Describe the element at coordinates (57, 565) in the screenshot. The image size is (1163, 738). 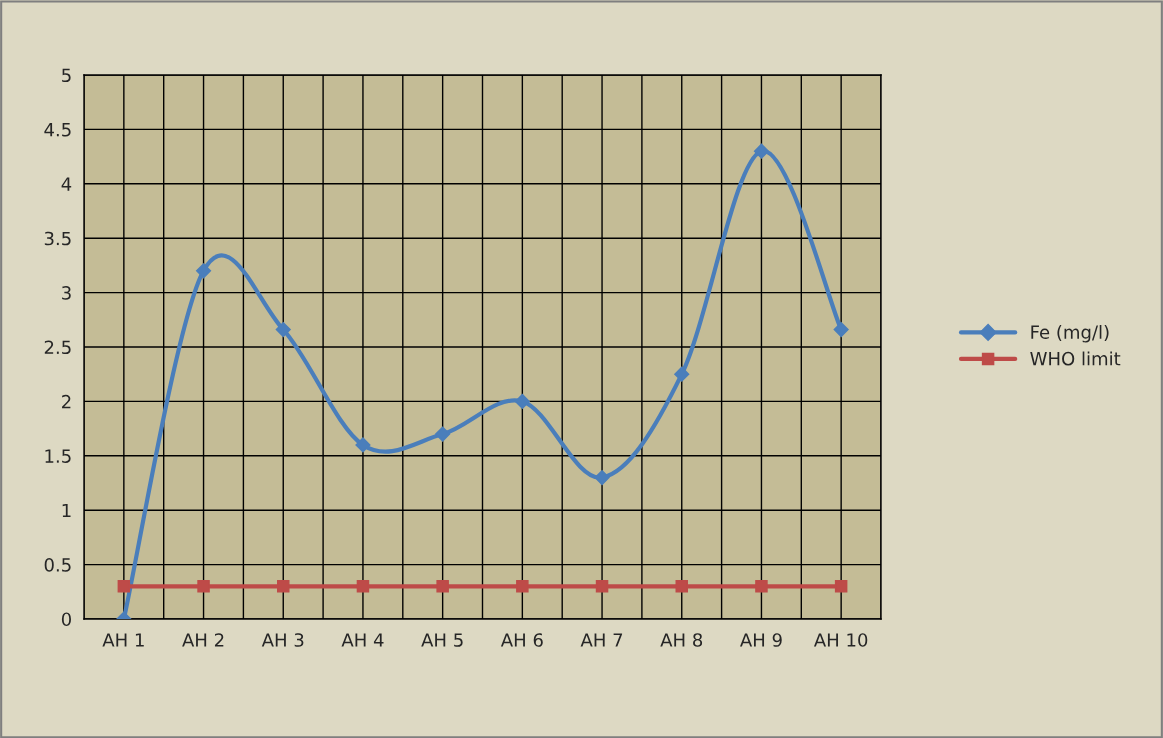
I see `y-tick-label: 0.5` at that location.